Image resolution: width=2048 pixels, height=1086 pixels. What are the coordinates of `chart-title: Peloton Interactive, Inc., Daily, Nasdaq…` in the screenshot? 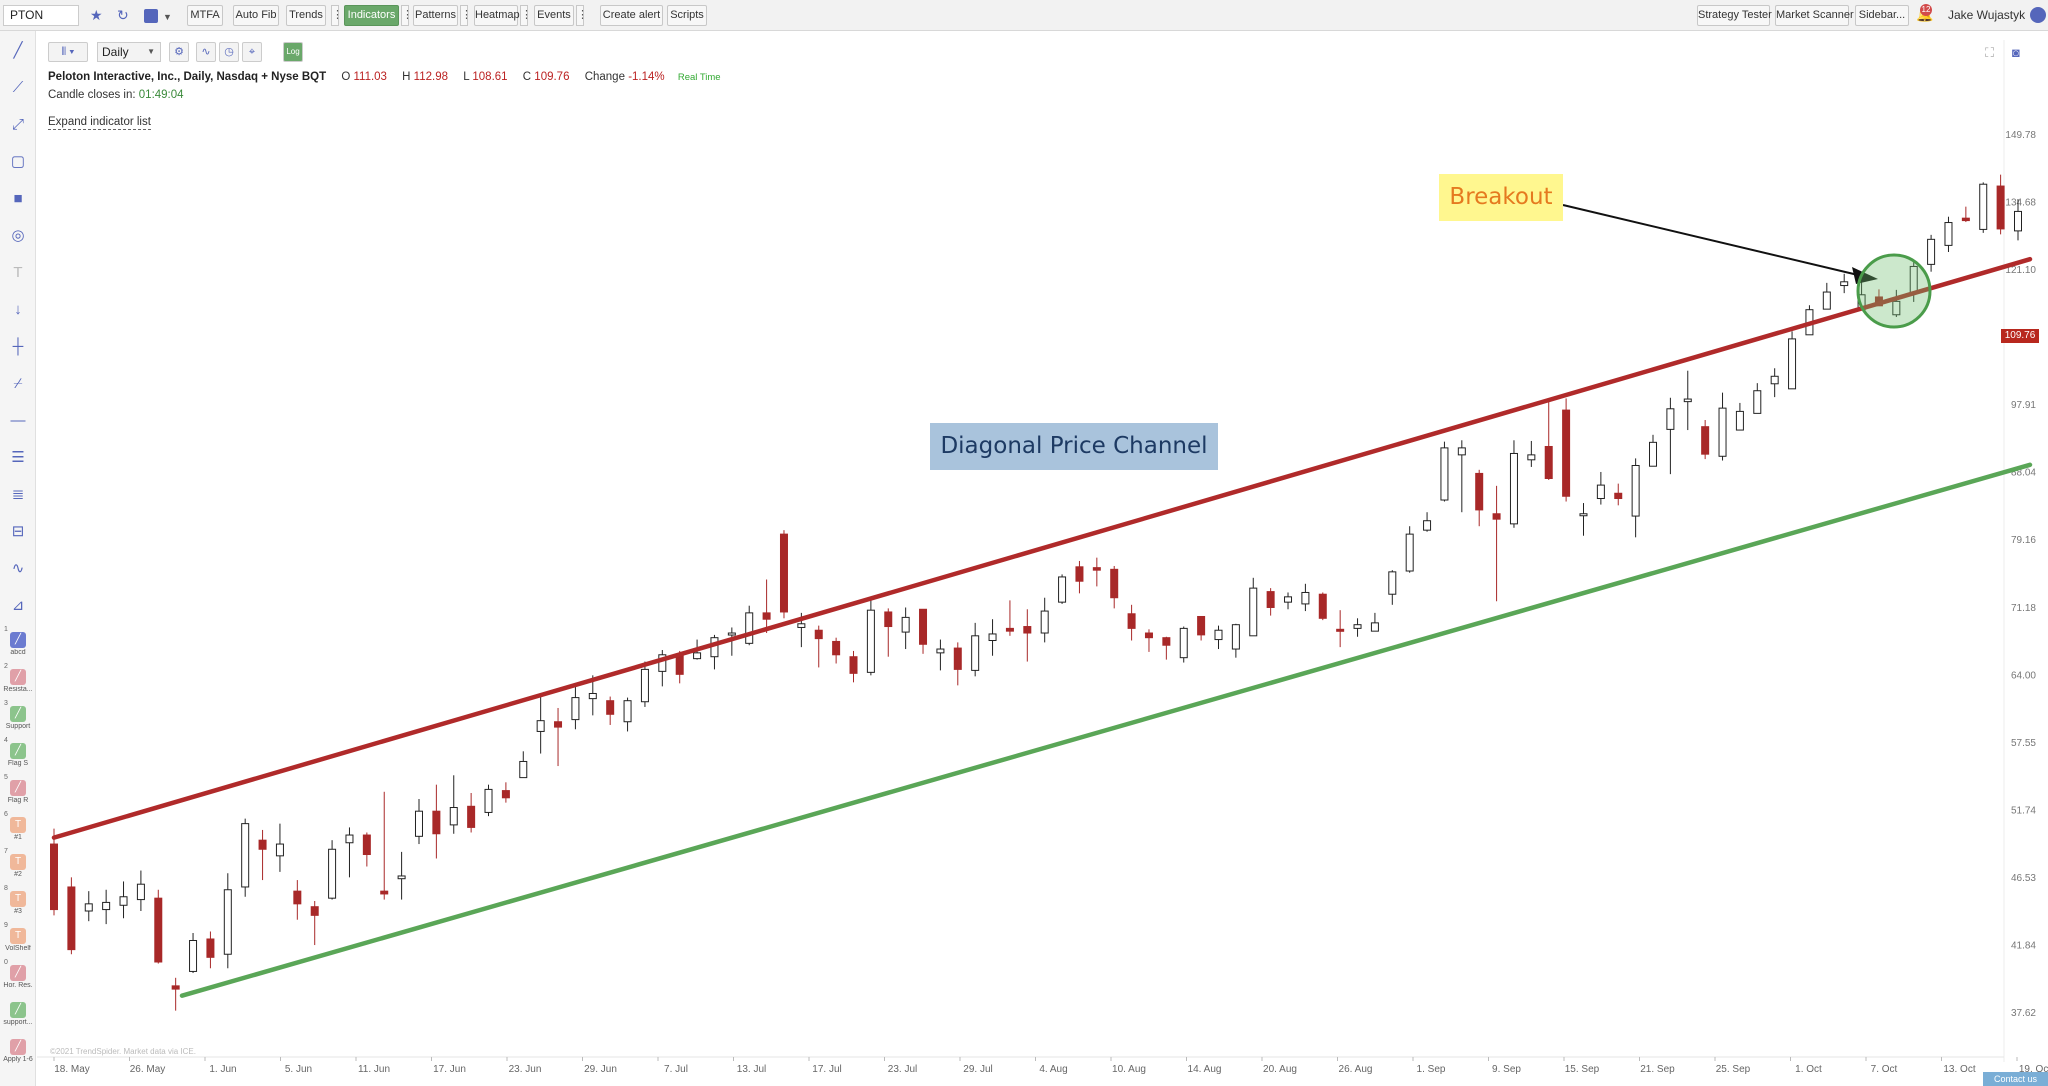 It's located at (187, 77).